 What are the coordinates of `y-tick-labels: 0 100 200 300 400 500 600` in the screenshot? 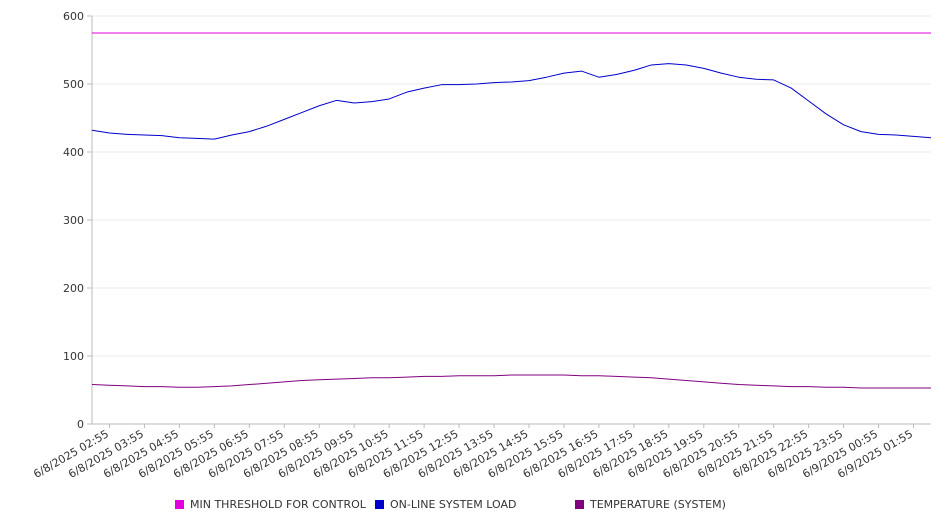 It's located at (73, 220).